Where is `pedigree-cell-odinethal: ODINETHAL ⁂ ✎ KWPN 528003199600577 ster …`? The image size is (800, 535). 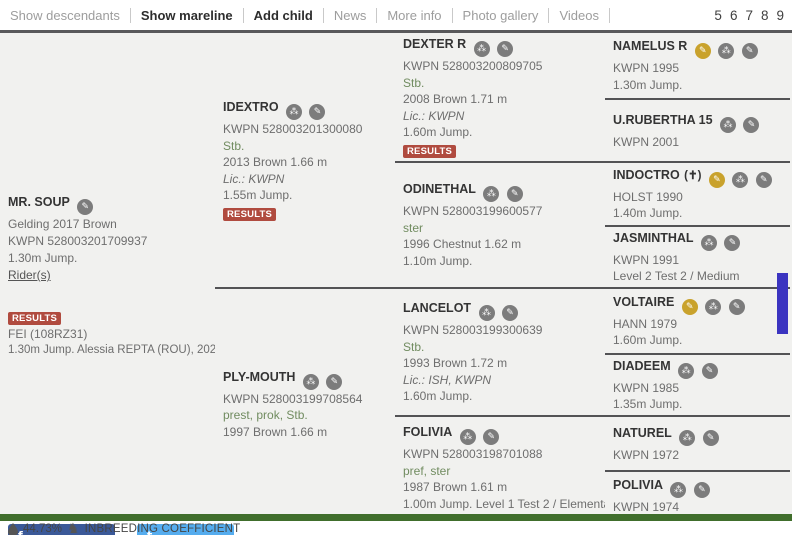
pedigree-cell-odinethal: ODINETHAL ⁂ ✎ KWPN 528003199600577 ster … is located at coordinates (500, 225).